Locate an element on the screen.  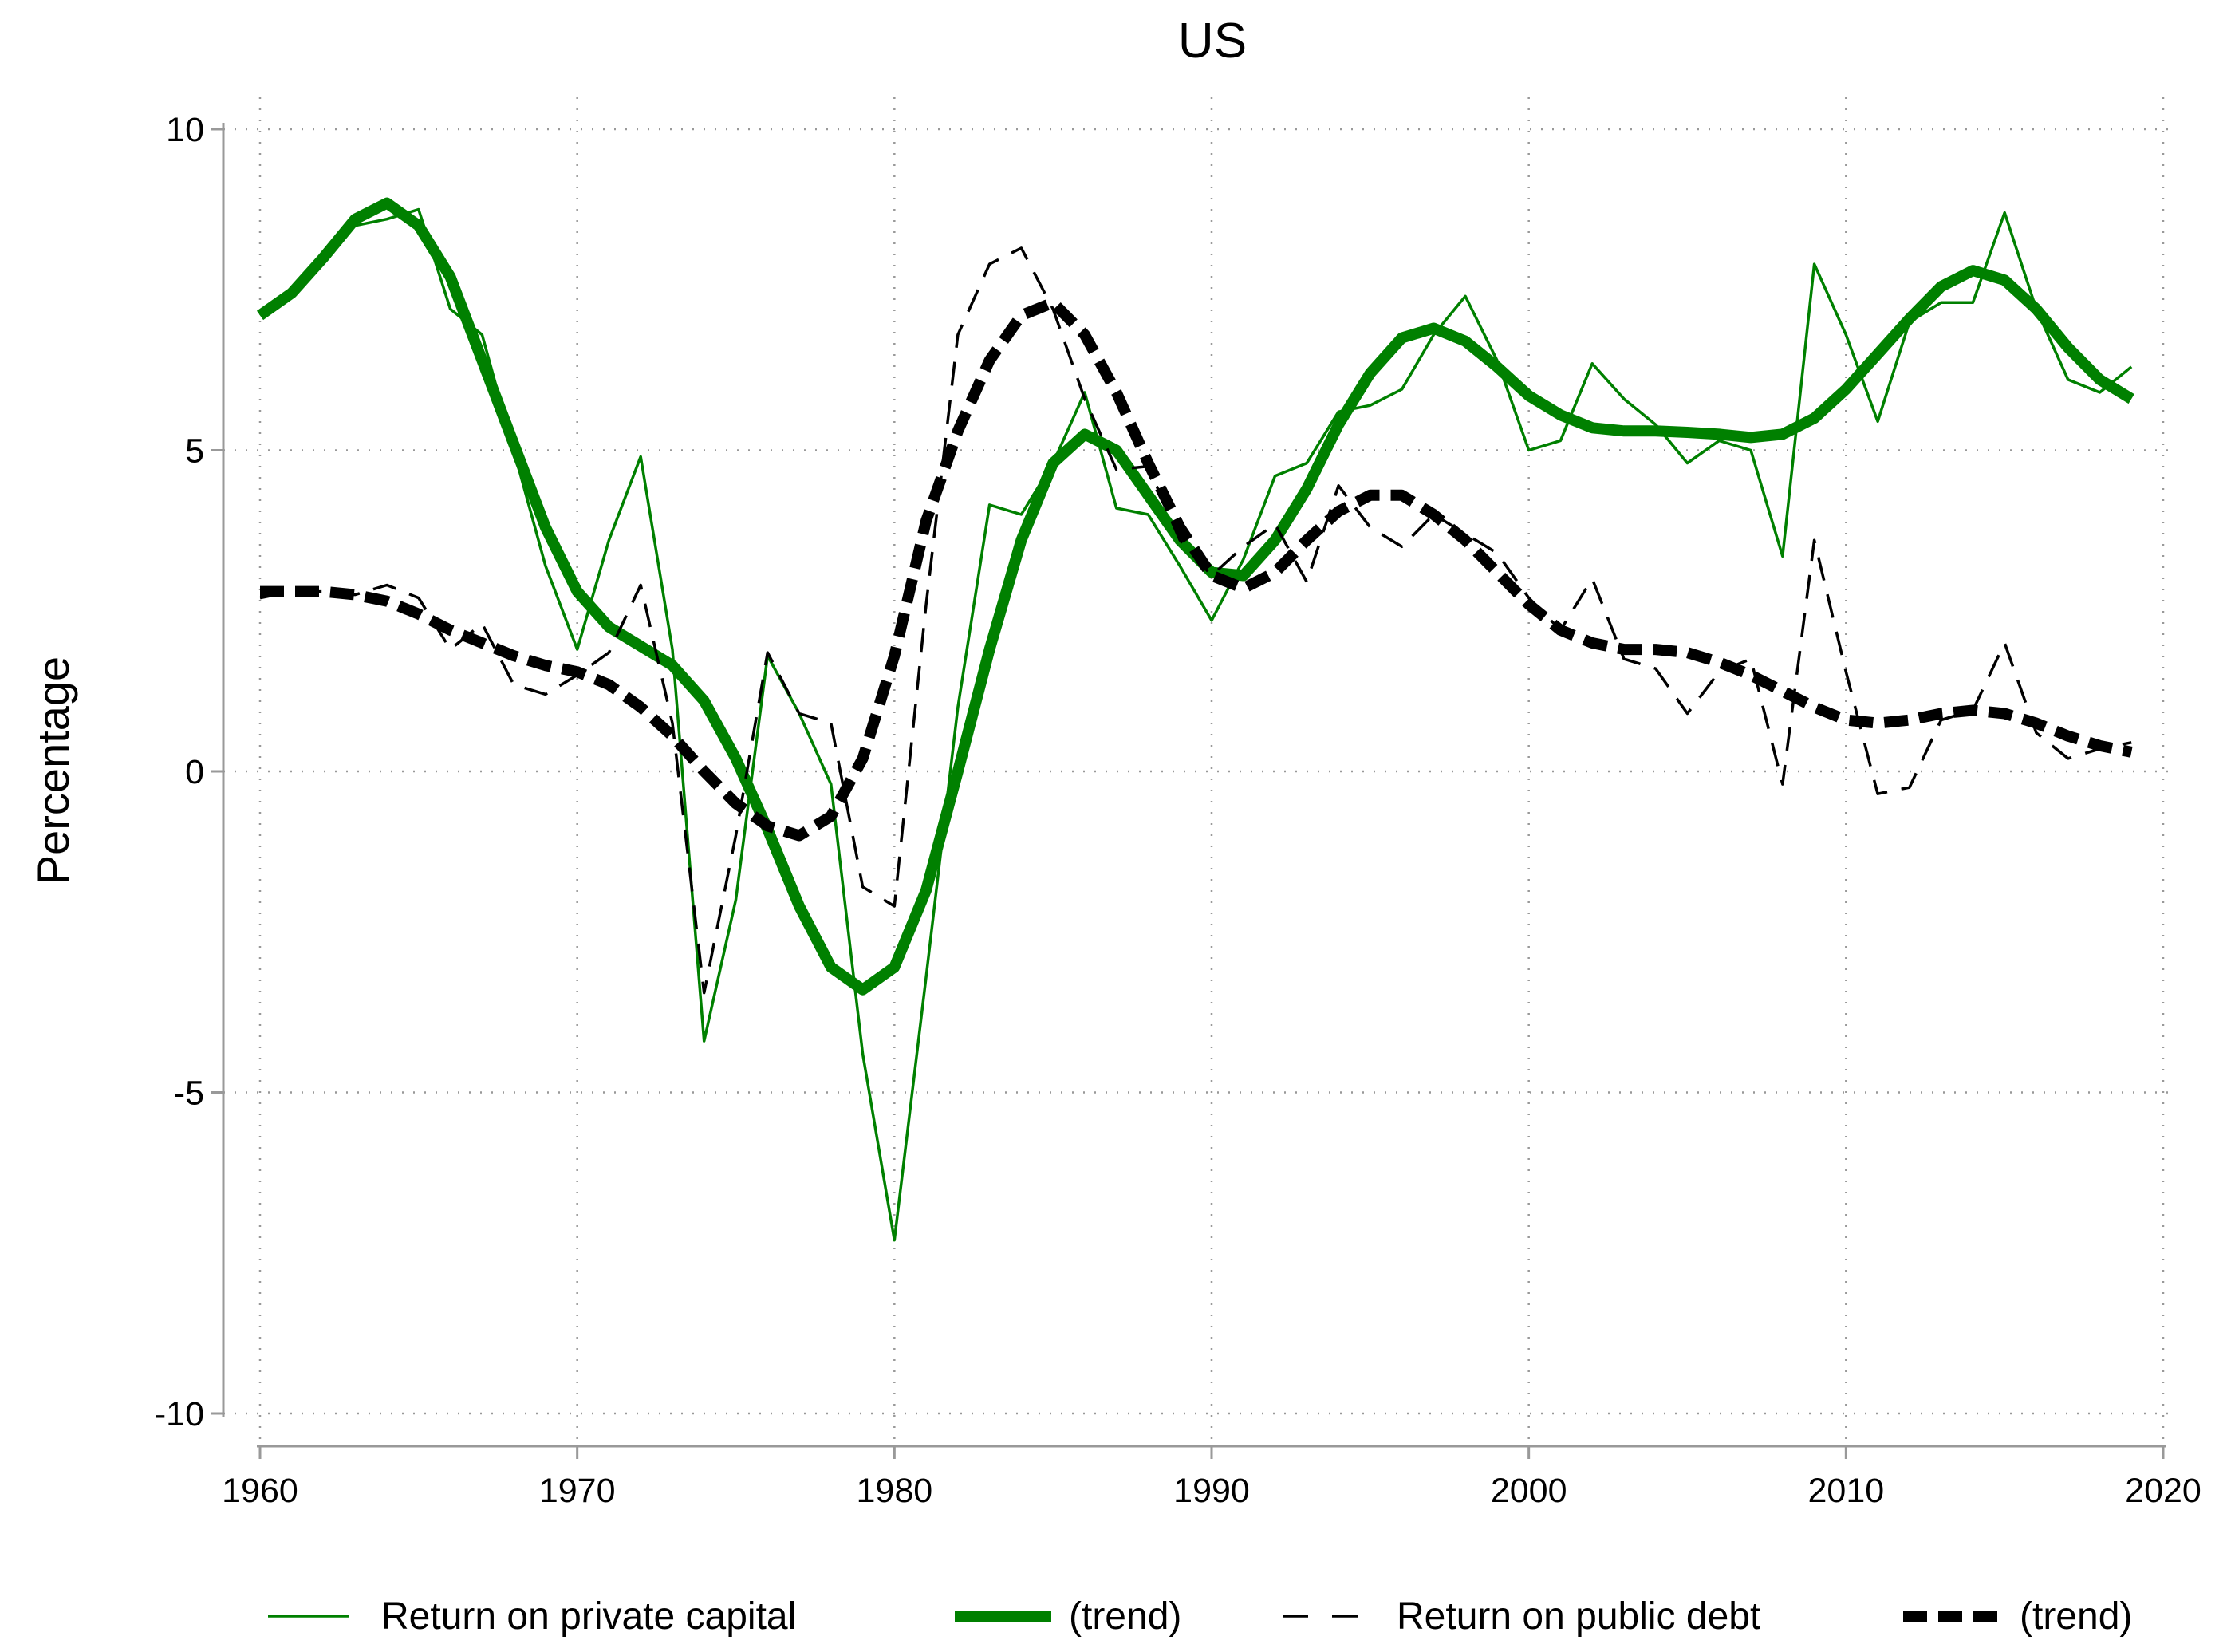
y-tick-label: 0 is located at coordinates (194, 772).